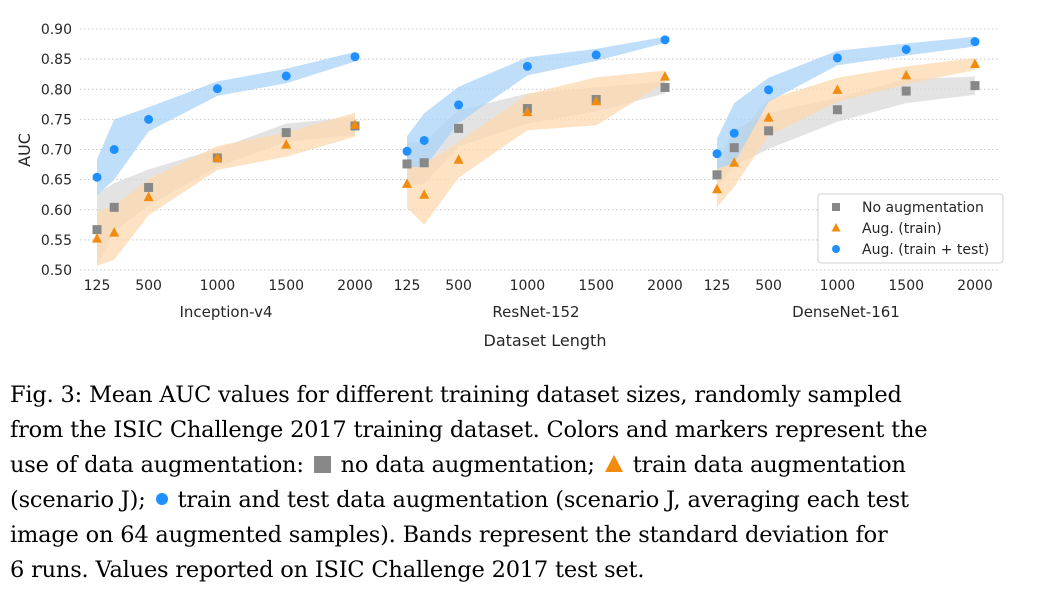 The width and height of the screenshot is (1039, 603). I want to click on y-tick-label: 0.80, so click(56, 90).